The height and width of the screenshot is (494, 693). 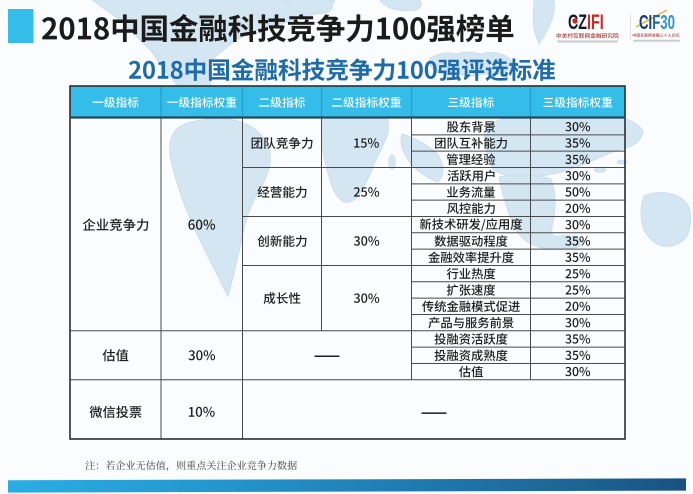 What do you see at coordinates (586, 21) in the screenshot?
I see `svg-text: CZIFI` at bounding box center [586, 21].